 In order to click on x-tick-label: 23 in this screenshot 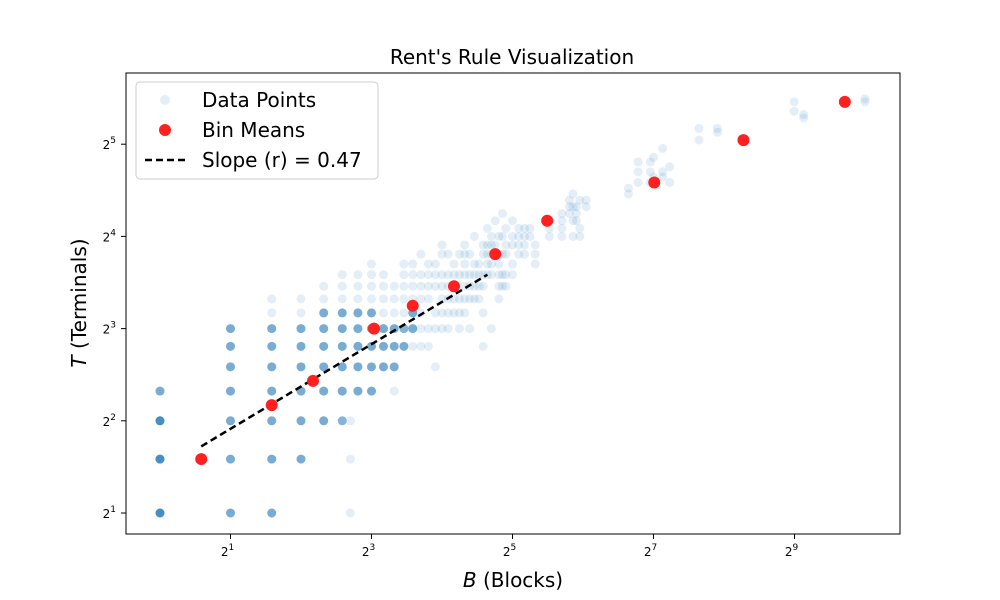, I will do `click(368, 551)`.